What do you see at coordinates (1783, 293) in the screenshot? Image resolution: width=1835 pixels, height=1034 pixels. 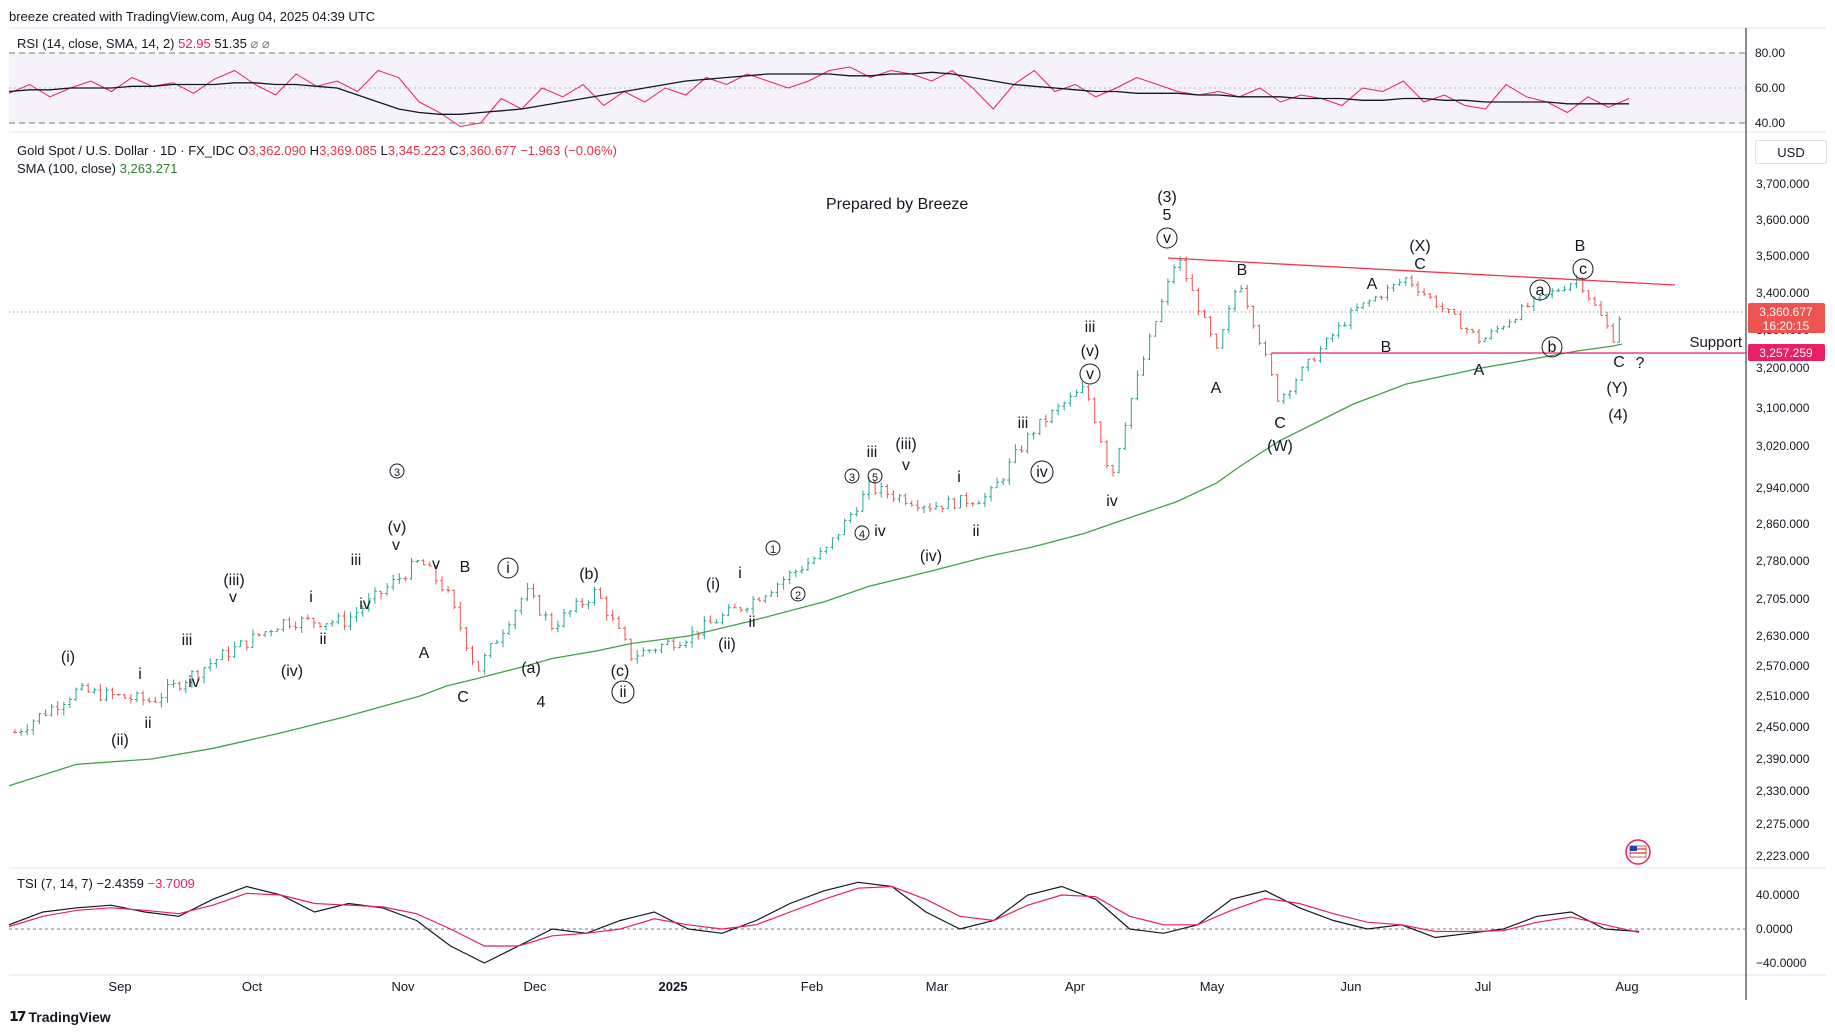 I see `price-tick-label: 3,400.000` at bounding box center [1783, 293].